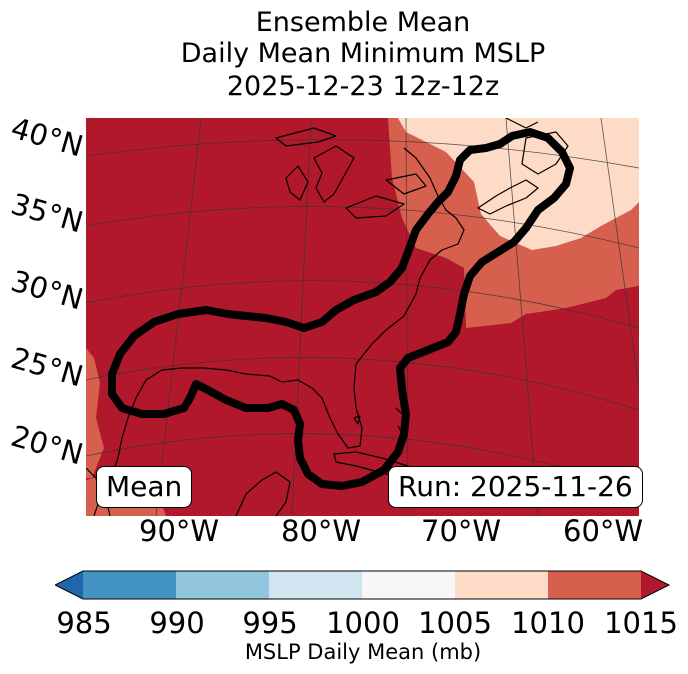 This screenshot has width=688, height=674. I want to click on title-line-1: Ensemble Mean, so click(363, 22).